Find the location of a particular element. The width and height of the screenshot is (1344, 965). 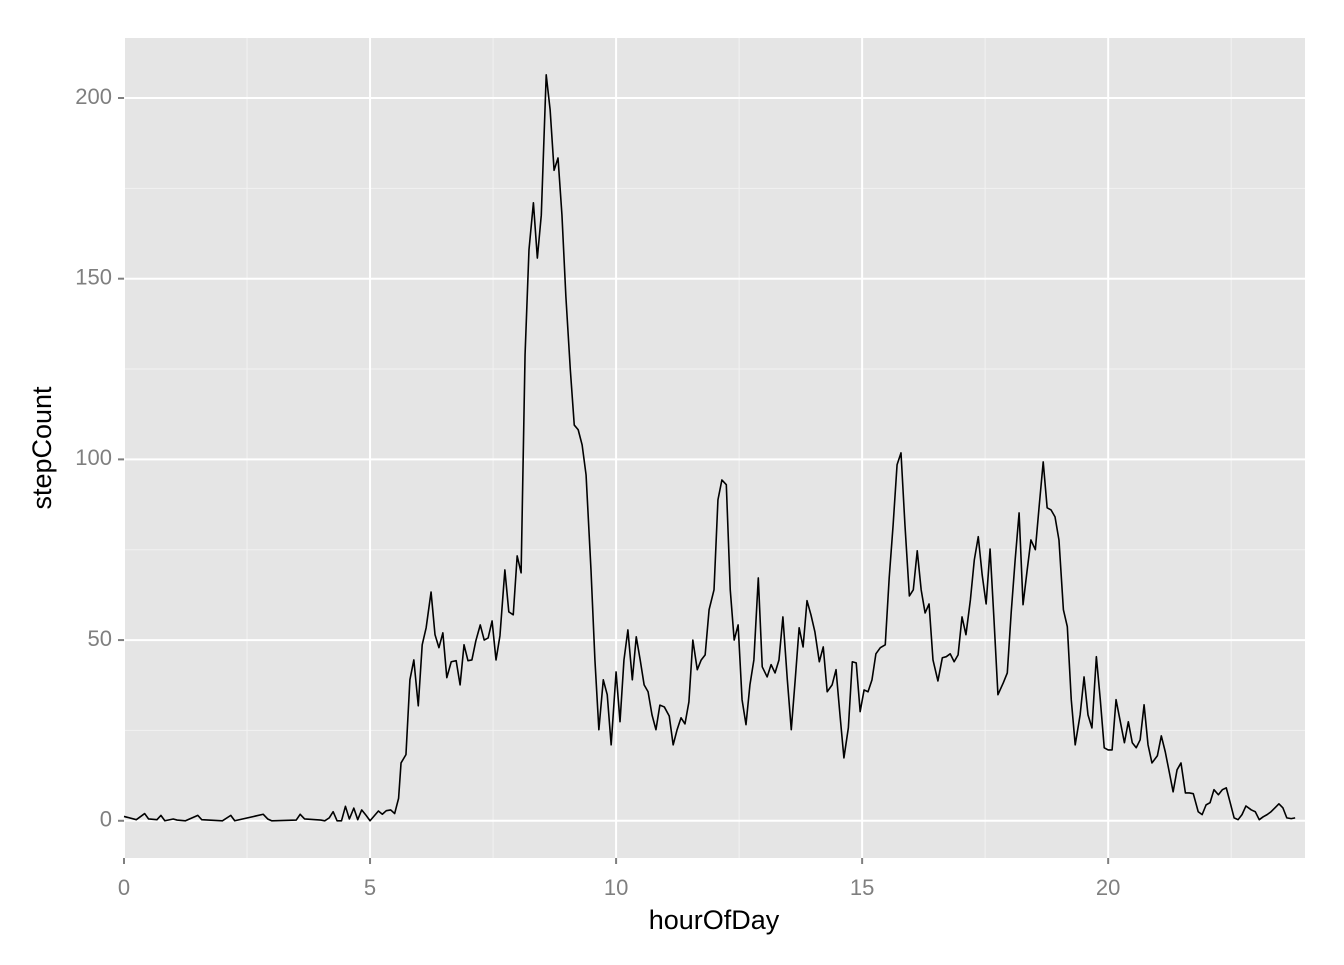

x-tick-label: 10 is located at coordinates (616, 887).